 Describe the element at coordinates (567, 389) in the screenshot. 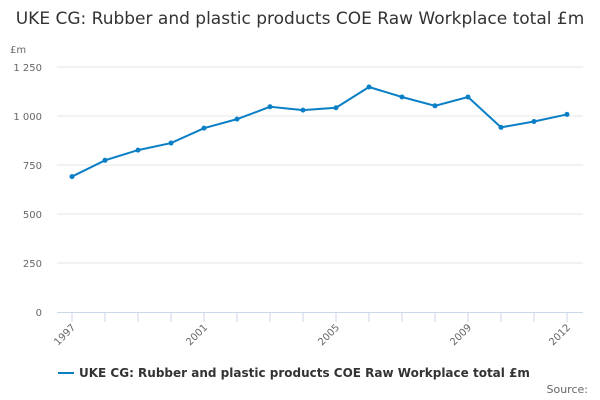

I see `source-label: Source:` at that location.